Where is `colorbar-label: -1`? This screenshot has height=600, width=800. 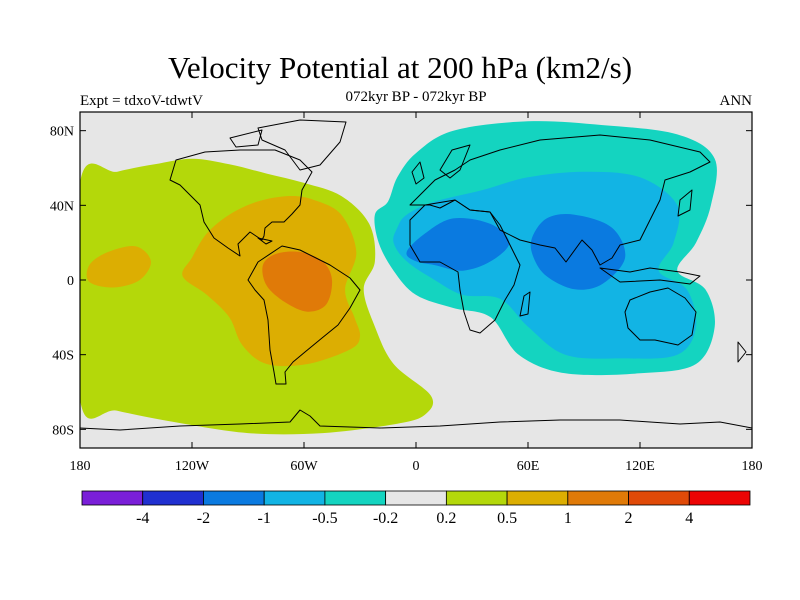
colorbar-label: -1 is located at coordinates (264, 518).